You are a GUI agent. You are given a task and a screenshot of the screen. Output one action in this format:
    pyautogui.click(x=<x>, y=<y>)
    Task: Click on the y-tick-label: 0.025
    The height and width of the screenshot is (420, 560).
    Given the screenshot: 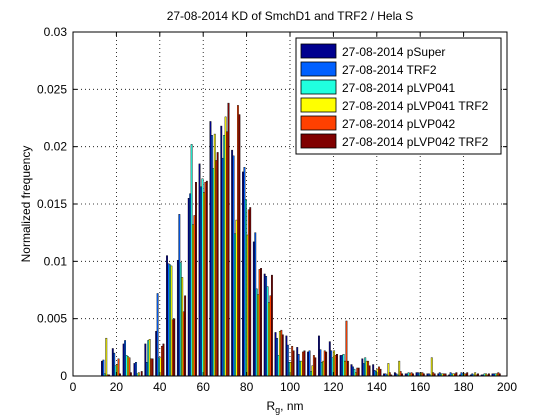 What is the action you would take?
    pyautogui.click(x=52, y=89)
    